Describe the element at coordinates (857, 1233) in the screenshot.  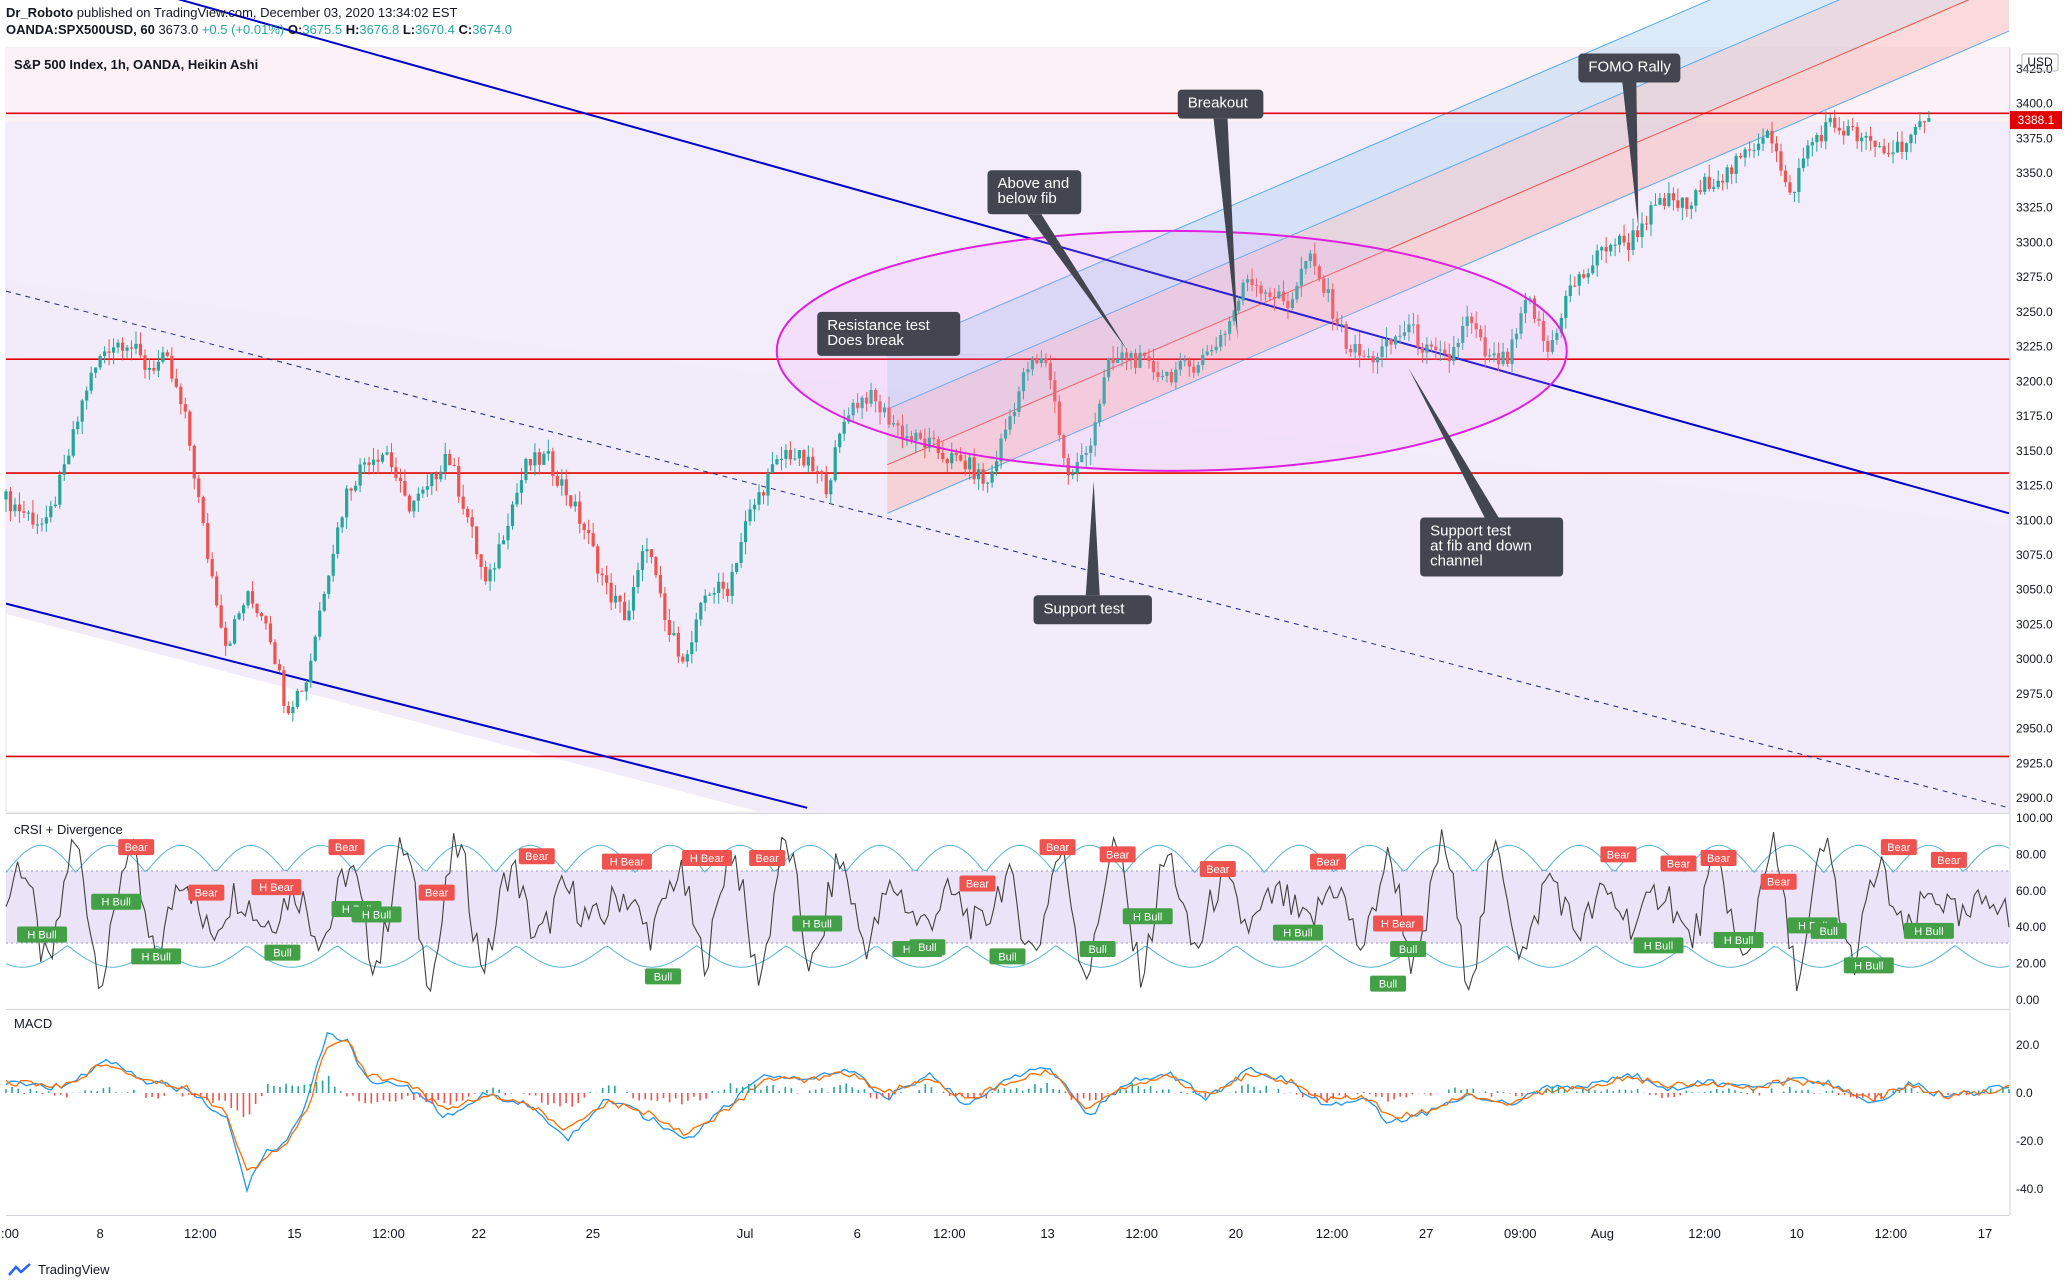
I see `time-tick-label: 6` at that location.